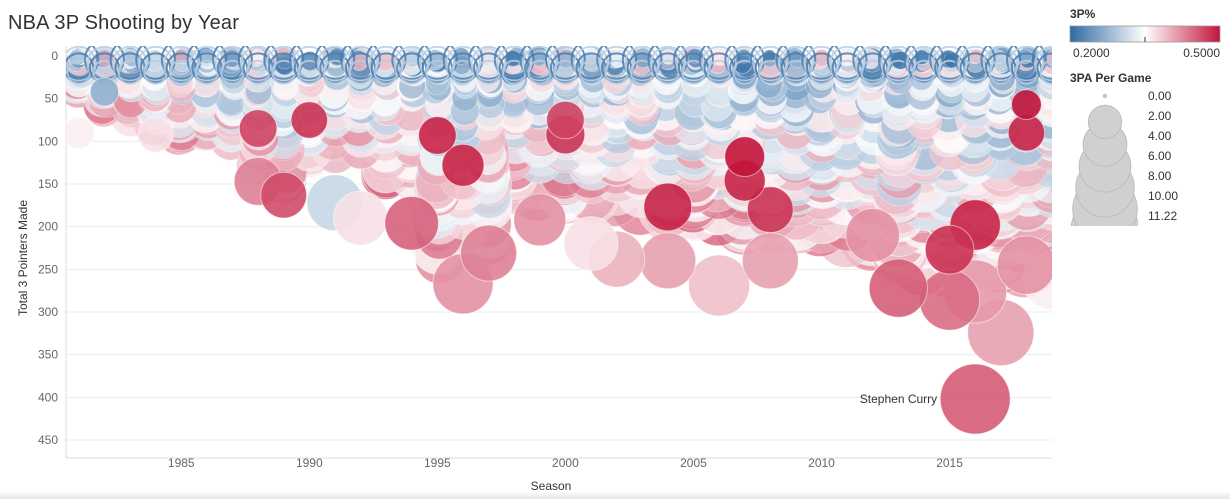 The height and width of the screenshot is (499, 1230). Describe the element at coordinates (48, 397) in the screenshot. I see `y-tick-label: 400` at that location.